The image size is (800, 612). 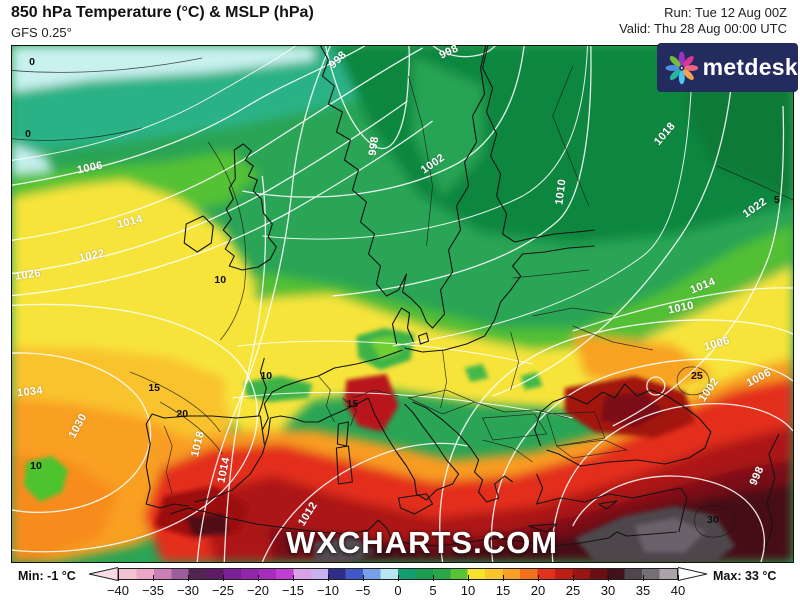 I want to click on colorbar-tick-label: −15, so click(x=293, y=590).